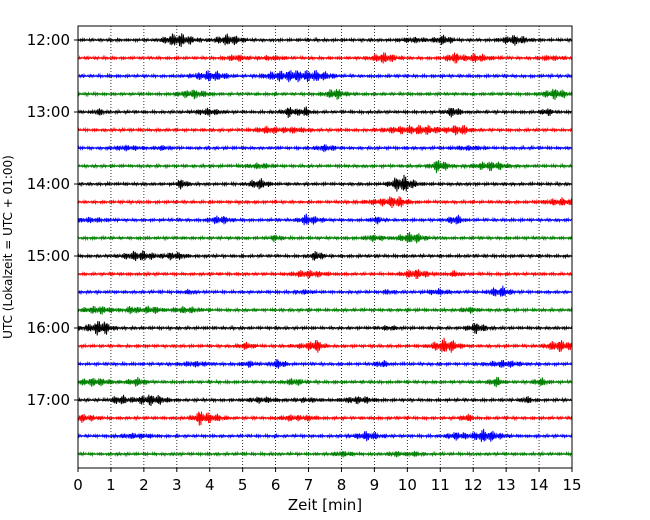  I want to click on x-tick-label: 5, so click(243, 485).